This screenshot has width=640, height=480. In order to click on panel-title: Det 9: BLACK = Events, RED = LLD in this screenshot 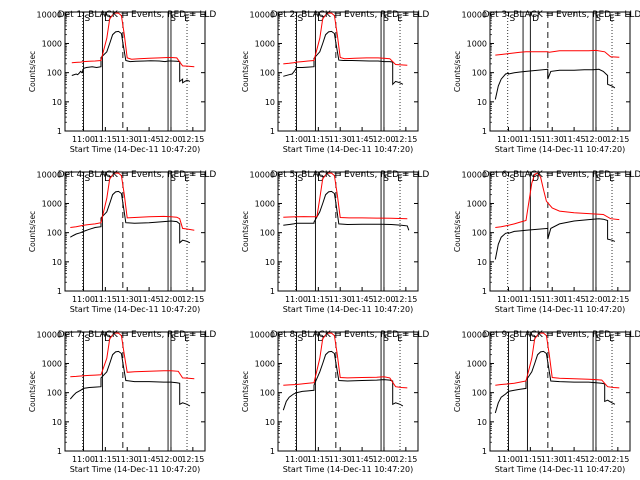, I will do `click(561, 335)`.